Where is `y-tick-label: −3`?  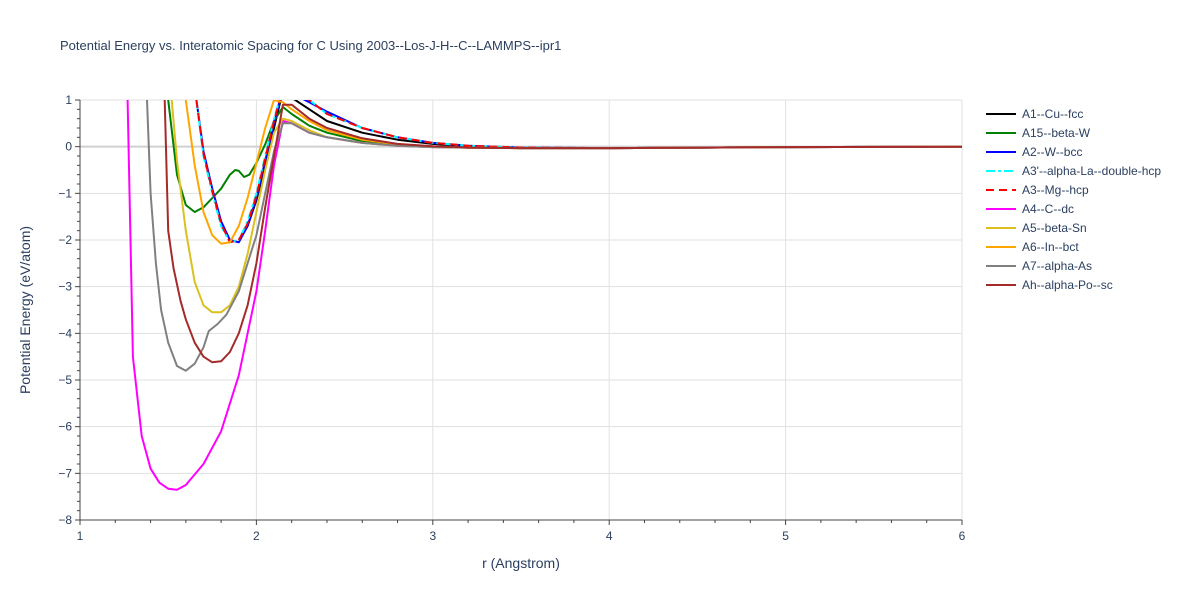
y-tick-label: −3 is located at coordinates (65, 287).